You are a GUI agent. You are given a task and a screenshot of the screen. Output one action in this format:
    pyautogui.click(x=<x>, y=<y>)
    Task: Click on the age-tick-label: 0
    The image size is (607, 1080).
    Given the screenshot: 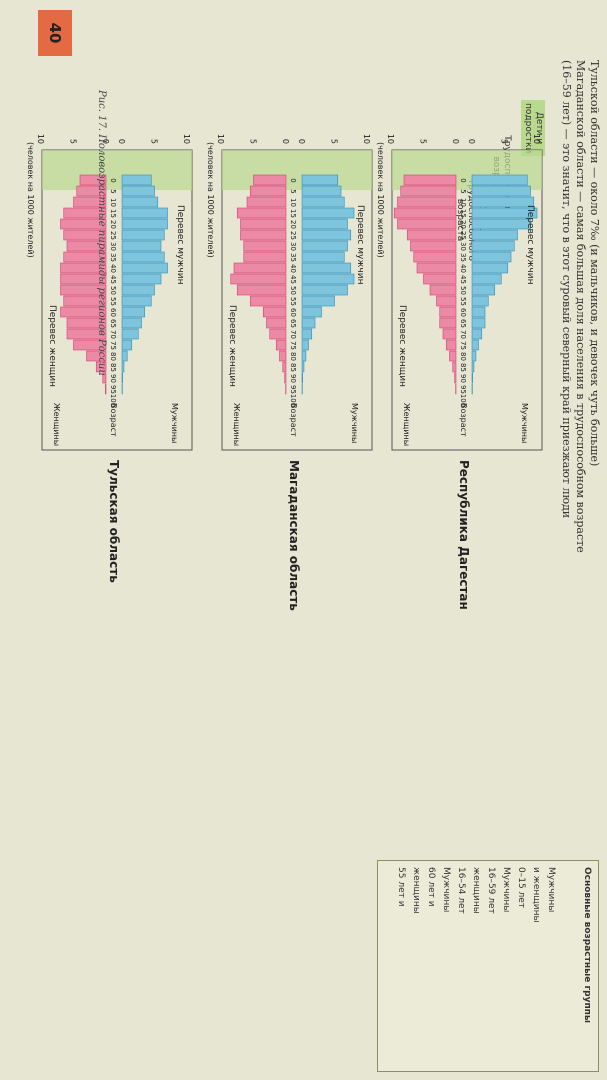 What is the action you would take?
    pyautogui.click(x=113, y=180)
    